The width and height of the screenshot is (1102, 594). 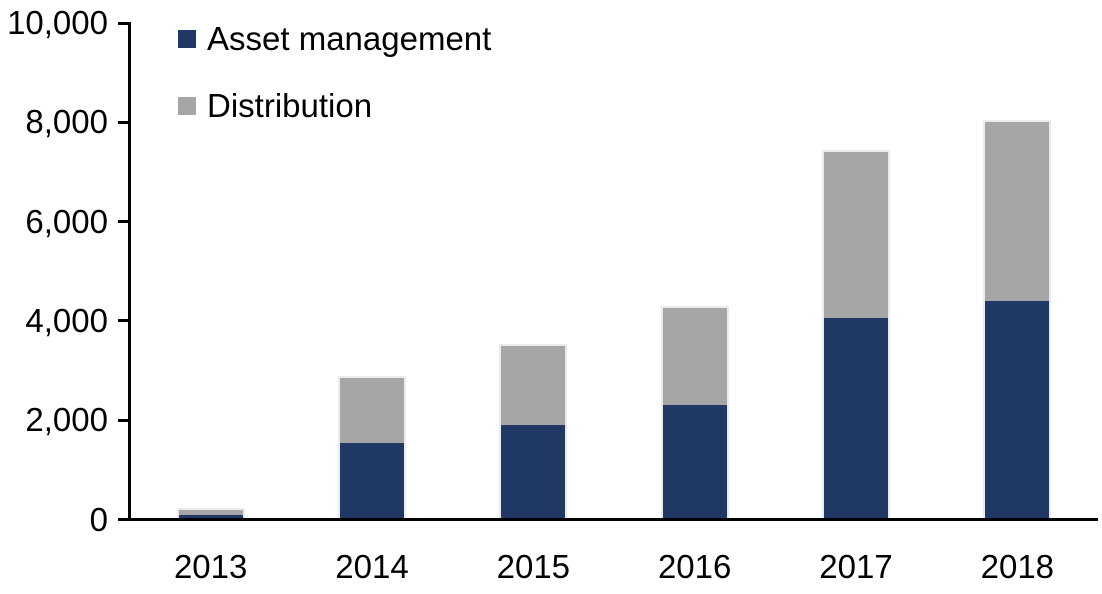 What do you see at coordinates (98, 519) in the screenshot?
I see `y-tick-label: 0` at bounding box center [98, 519].